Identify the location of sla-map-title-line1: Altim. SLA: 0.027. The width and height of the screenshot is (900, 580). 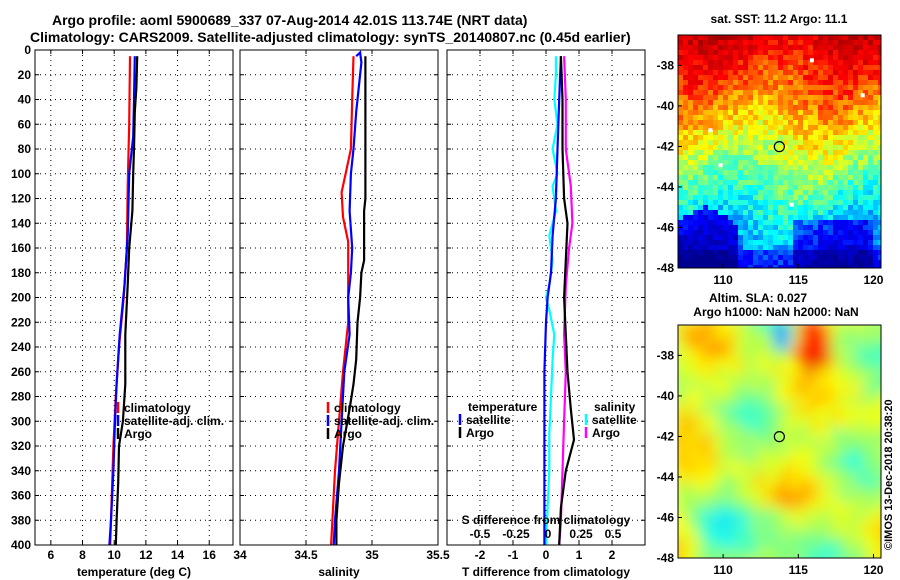
(758, 298).